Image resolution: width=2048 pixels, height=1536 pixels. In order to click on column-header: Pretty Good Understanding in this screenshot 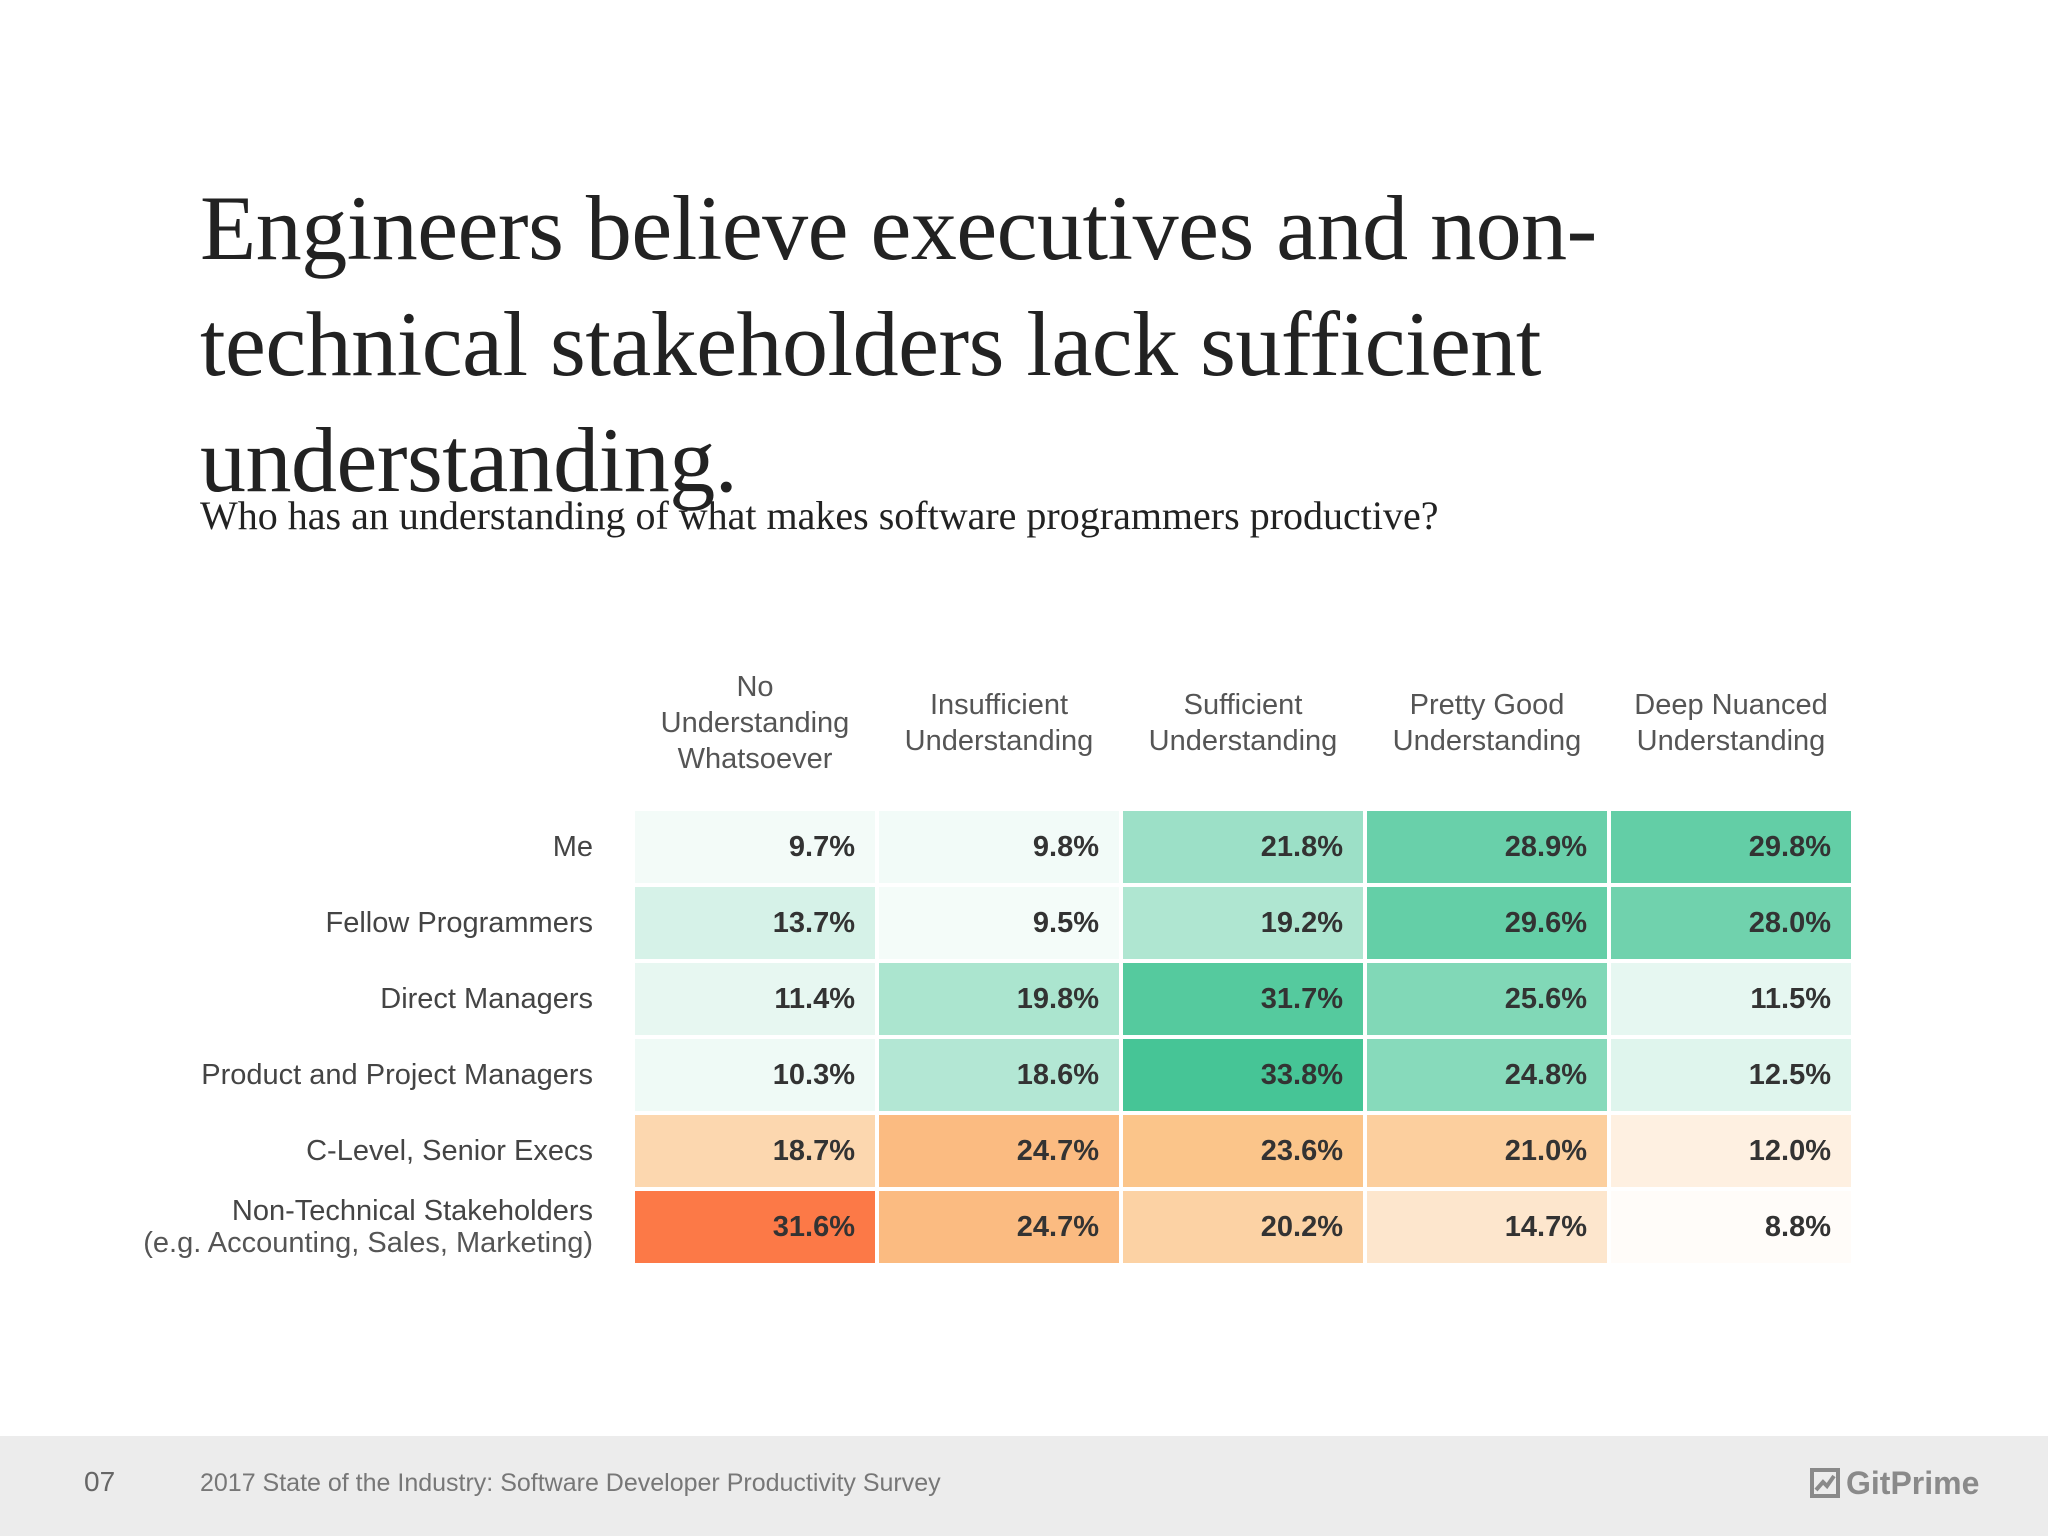, I will do `click(1487, 723)`.